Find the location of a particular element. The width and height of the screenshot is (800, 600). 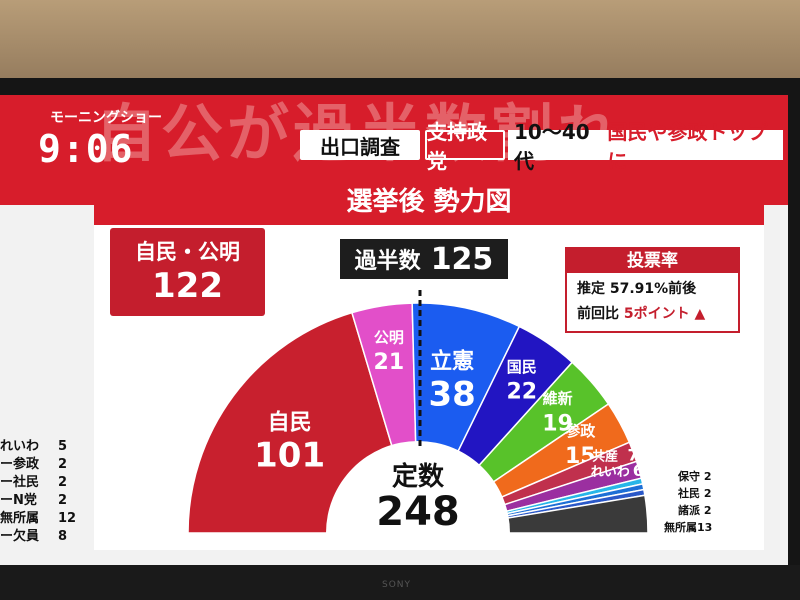

slice-value-2: 38 is located at coordinates (452, 395).